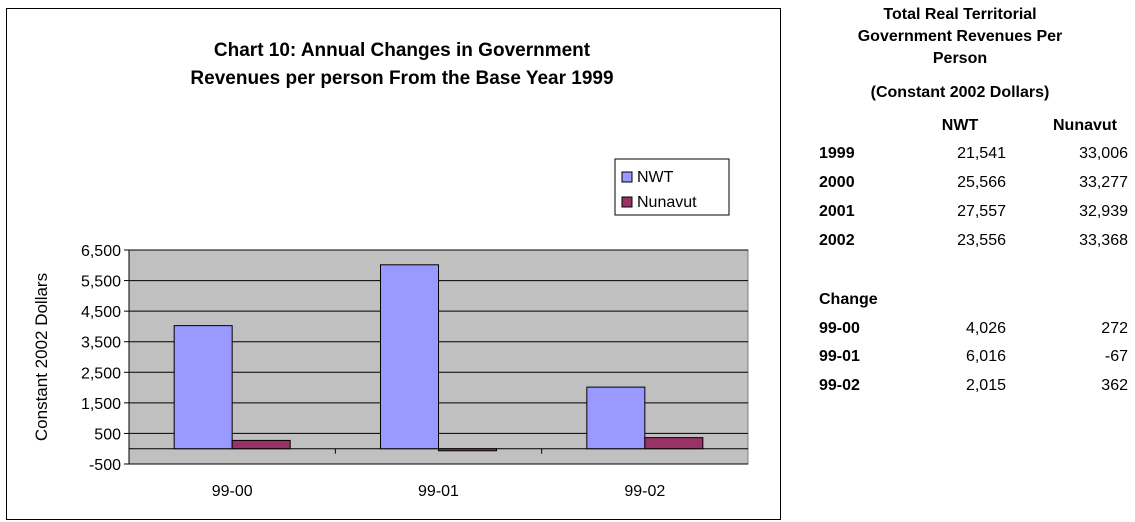  What do you see at coordinates (837, 182) in the screenshot?
I see `row-label: 2000` at bounding box center [837, 182].